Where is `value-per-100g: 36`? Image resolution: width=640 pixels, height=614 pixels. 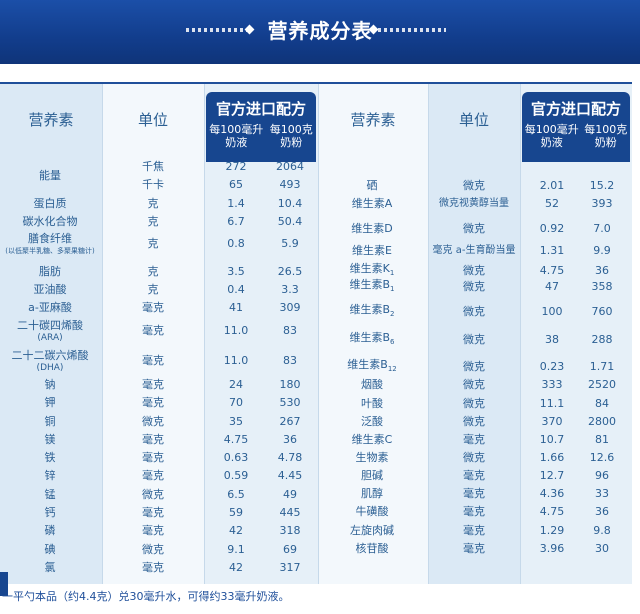
value-per-100g: 36 is located at coordinates (290, 439).